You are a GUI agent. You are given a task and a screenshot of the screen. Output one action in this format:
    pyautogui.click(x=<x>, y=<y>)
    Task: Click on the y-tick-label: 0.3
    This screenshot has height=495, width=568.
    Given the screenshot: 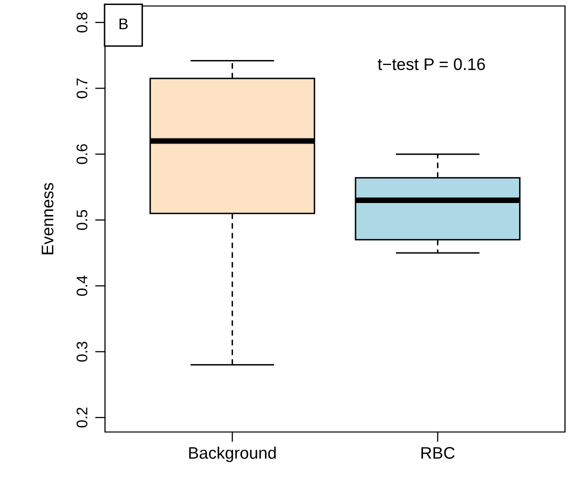 What is the action you would take?
    pyautogui.click(x=82, y=352)
    